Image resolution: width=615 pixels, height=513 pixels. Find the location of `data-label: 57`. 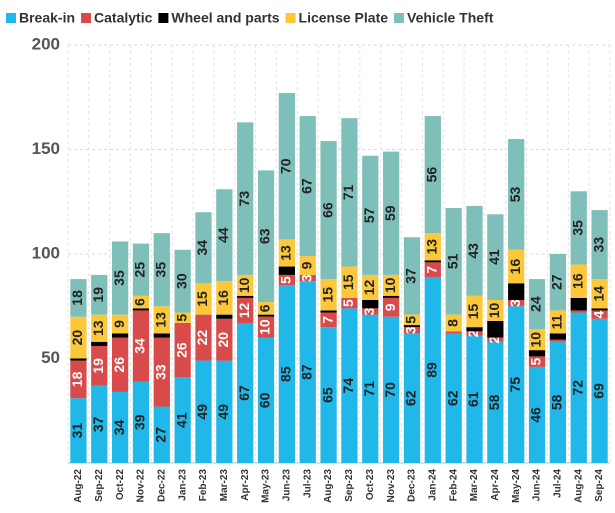

data-label: 57 is located at coordinates (369, 215).